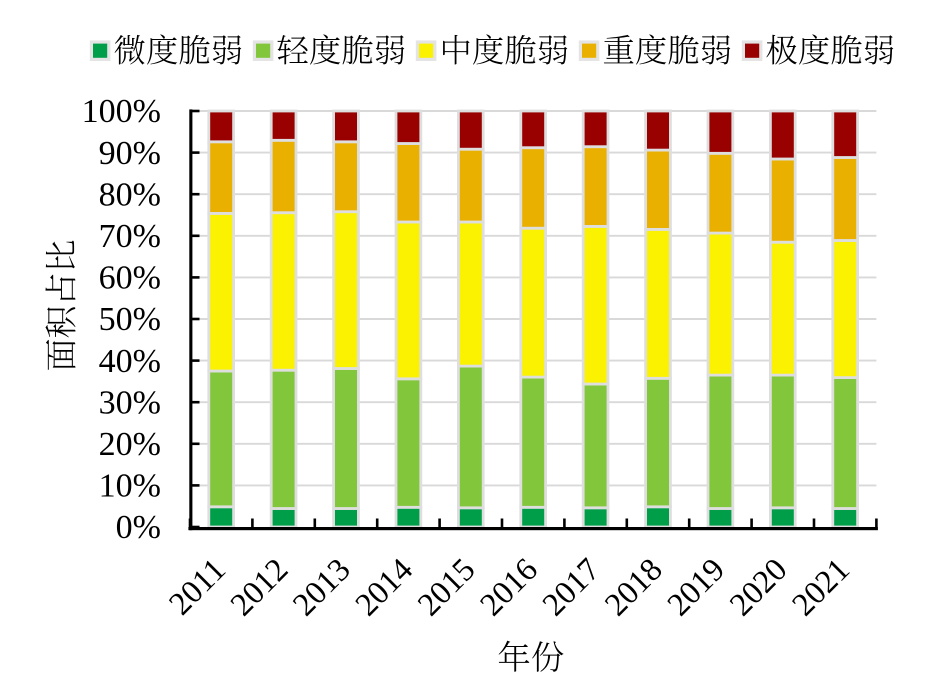 The height and width of the screenshot is (689, 936). Describe the element at coordinates (130, 278) in the screenshot. I see `svg-text: 60%` at that location.